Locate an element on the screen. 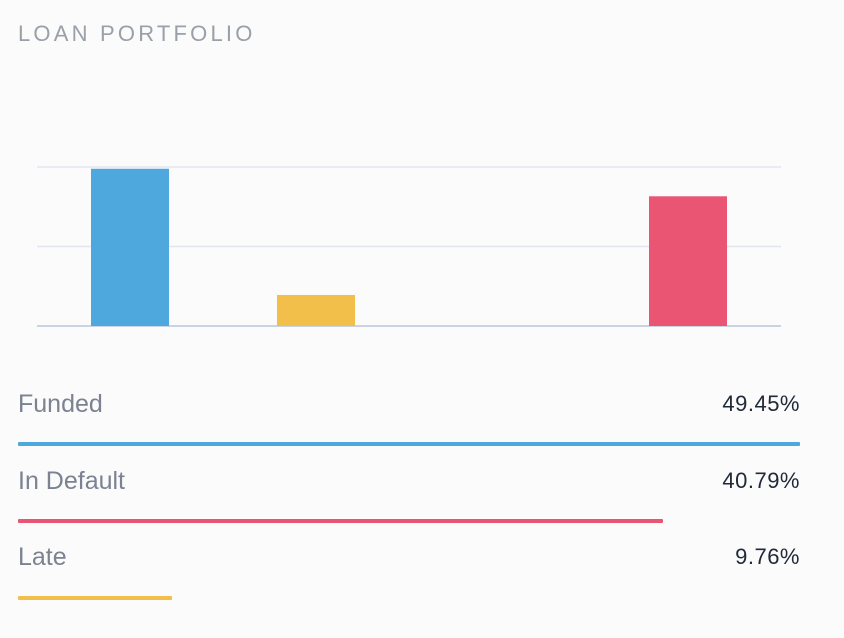  legend-value: 9.76% is located at coordinates (767, 556).